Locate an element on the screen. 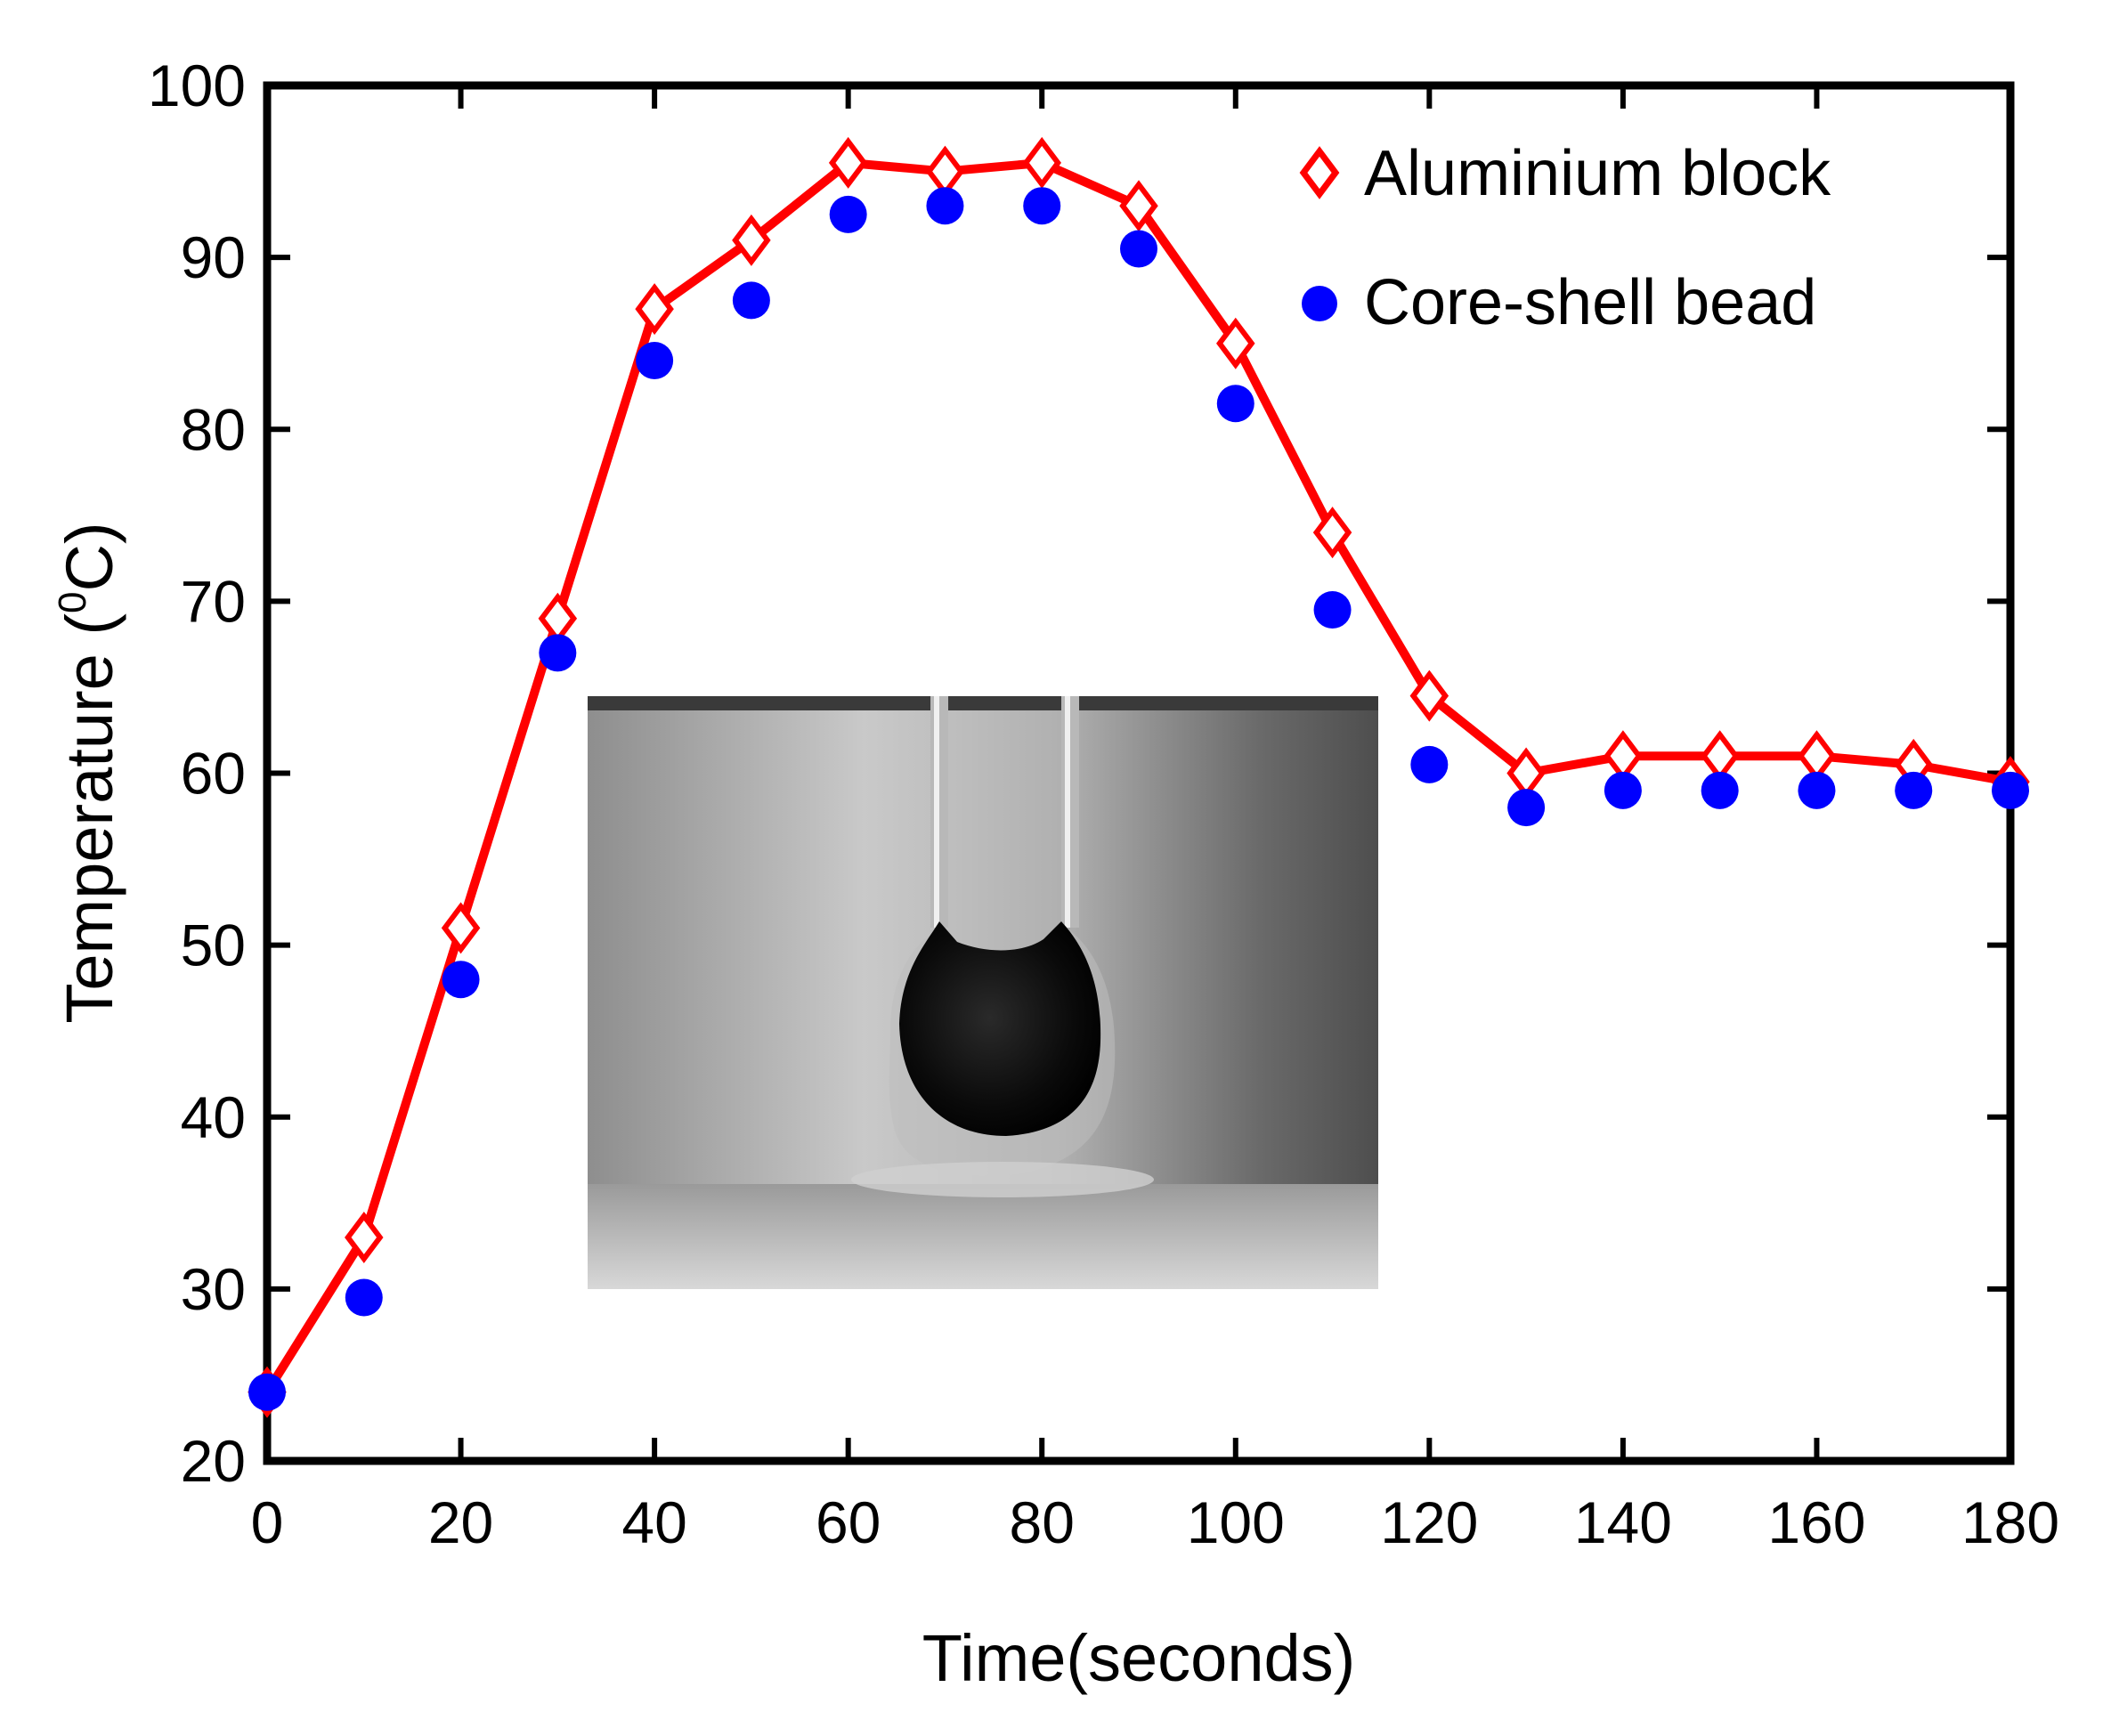 Image resolution: width=2103 pixels, height=1736 pixels. legend-marker-aluminium-block is located at coordinates (1319, 172).